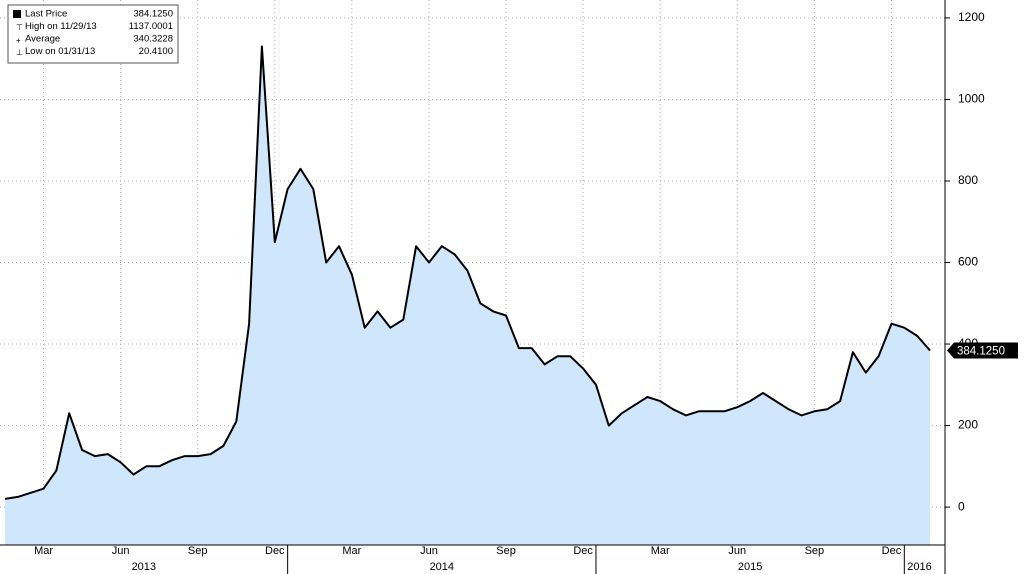 This screenshot has height=574, width=1024. I want to click on legend-box, so click(93, 34).